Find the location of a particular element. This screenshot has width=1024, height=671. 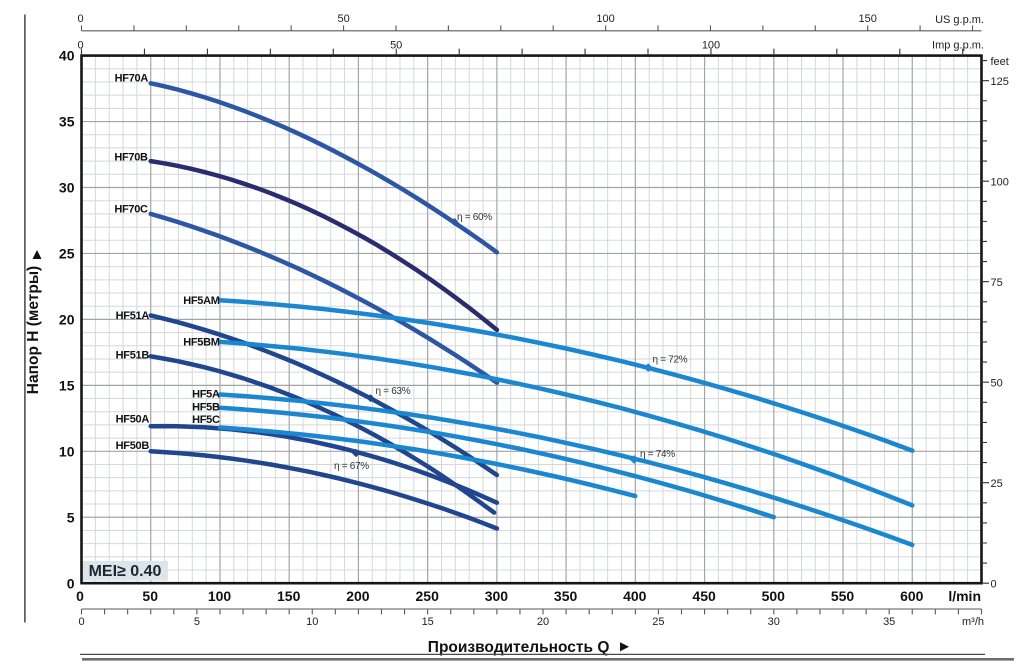

svg-text: HF5C is located at coordinates (206, 420).